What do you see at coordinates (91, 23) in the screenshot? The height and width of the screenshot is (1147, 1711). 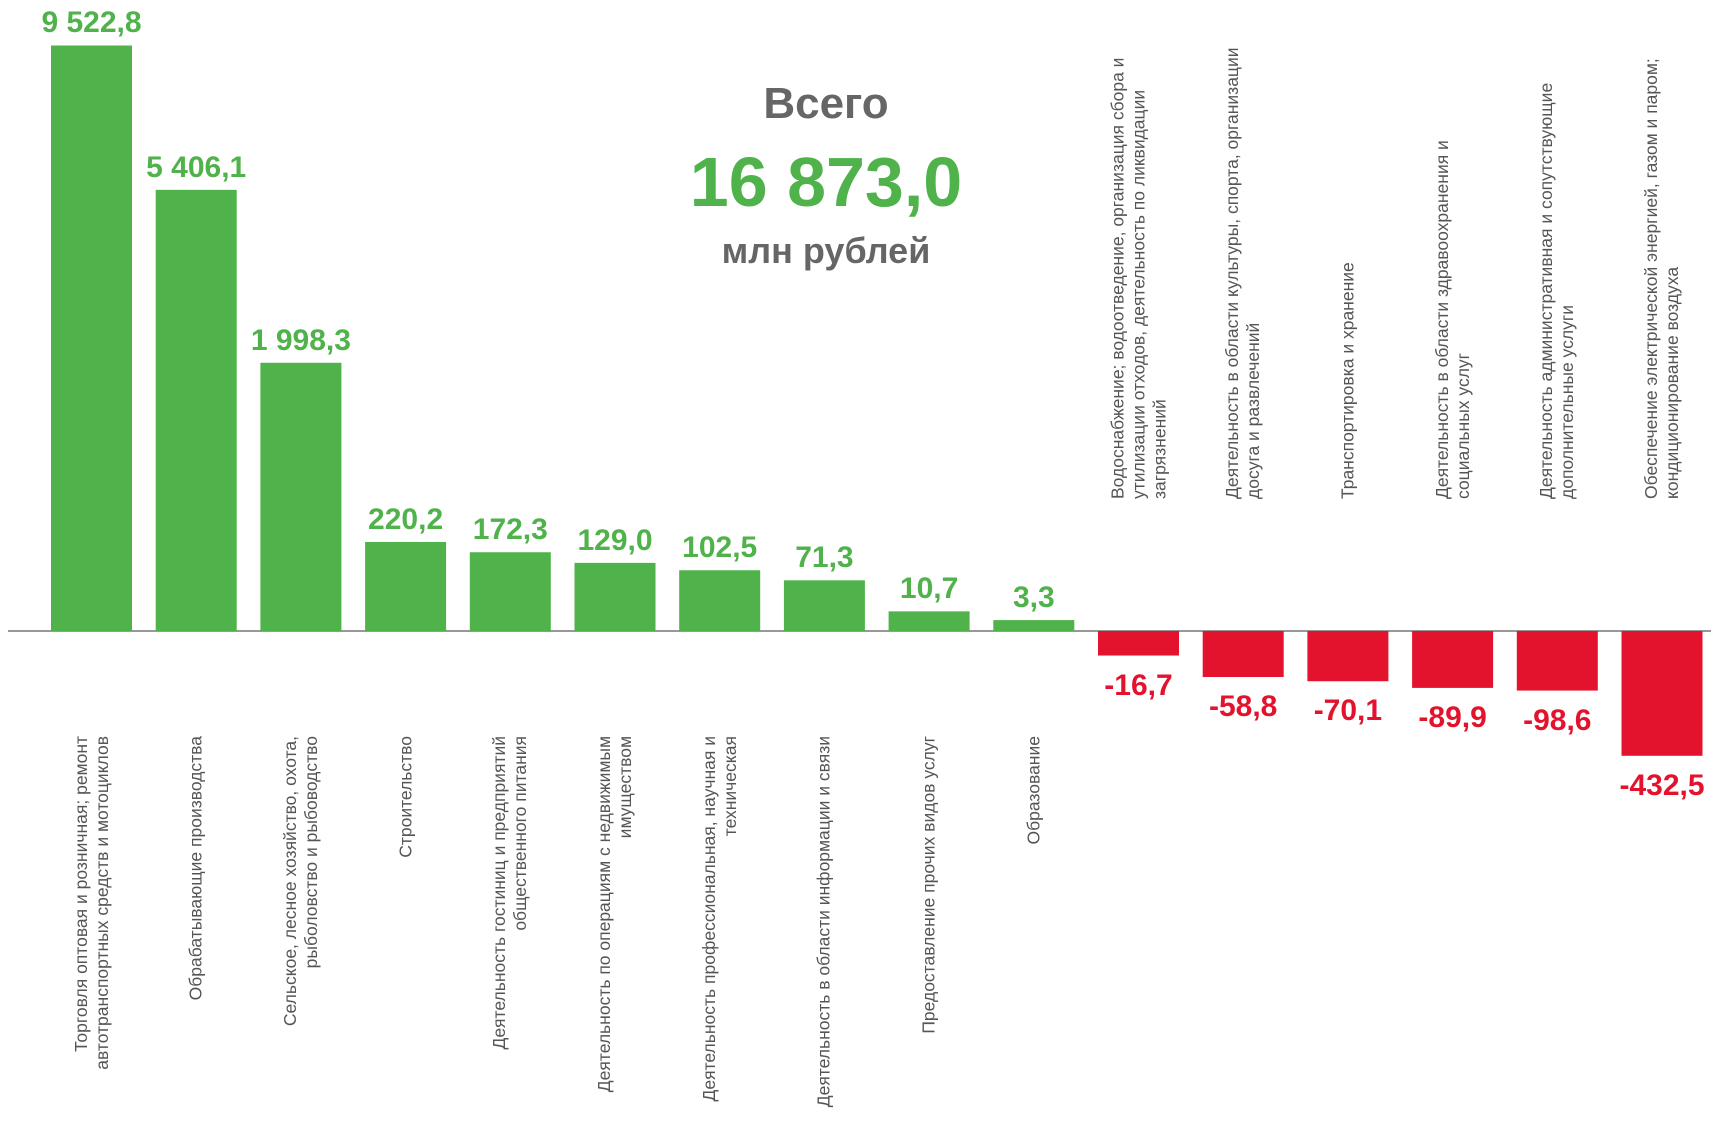 I see `value-label: 9 522,8` at bounding box center [91, 23].